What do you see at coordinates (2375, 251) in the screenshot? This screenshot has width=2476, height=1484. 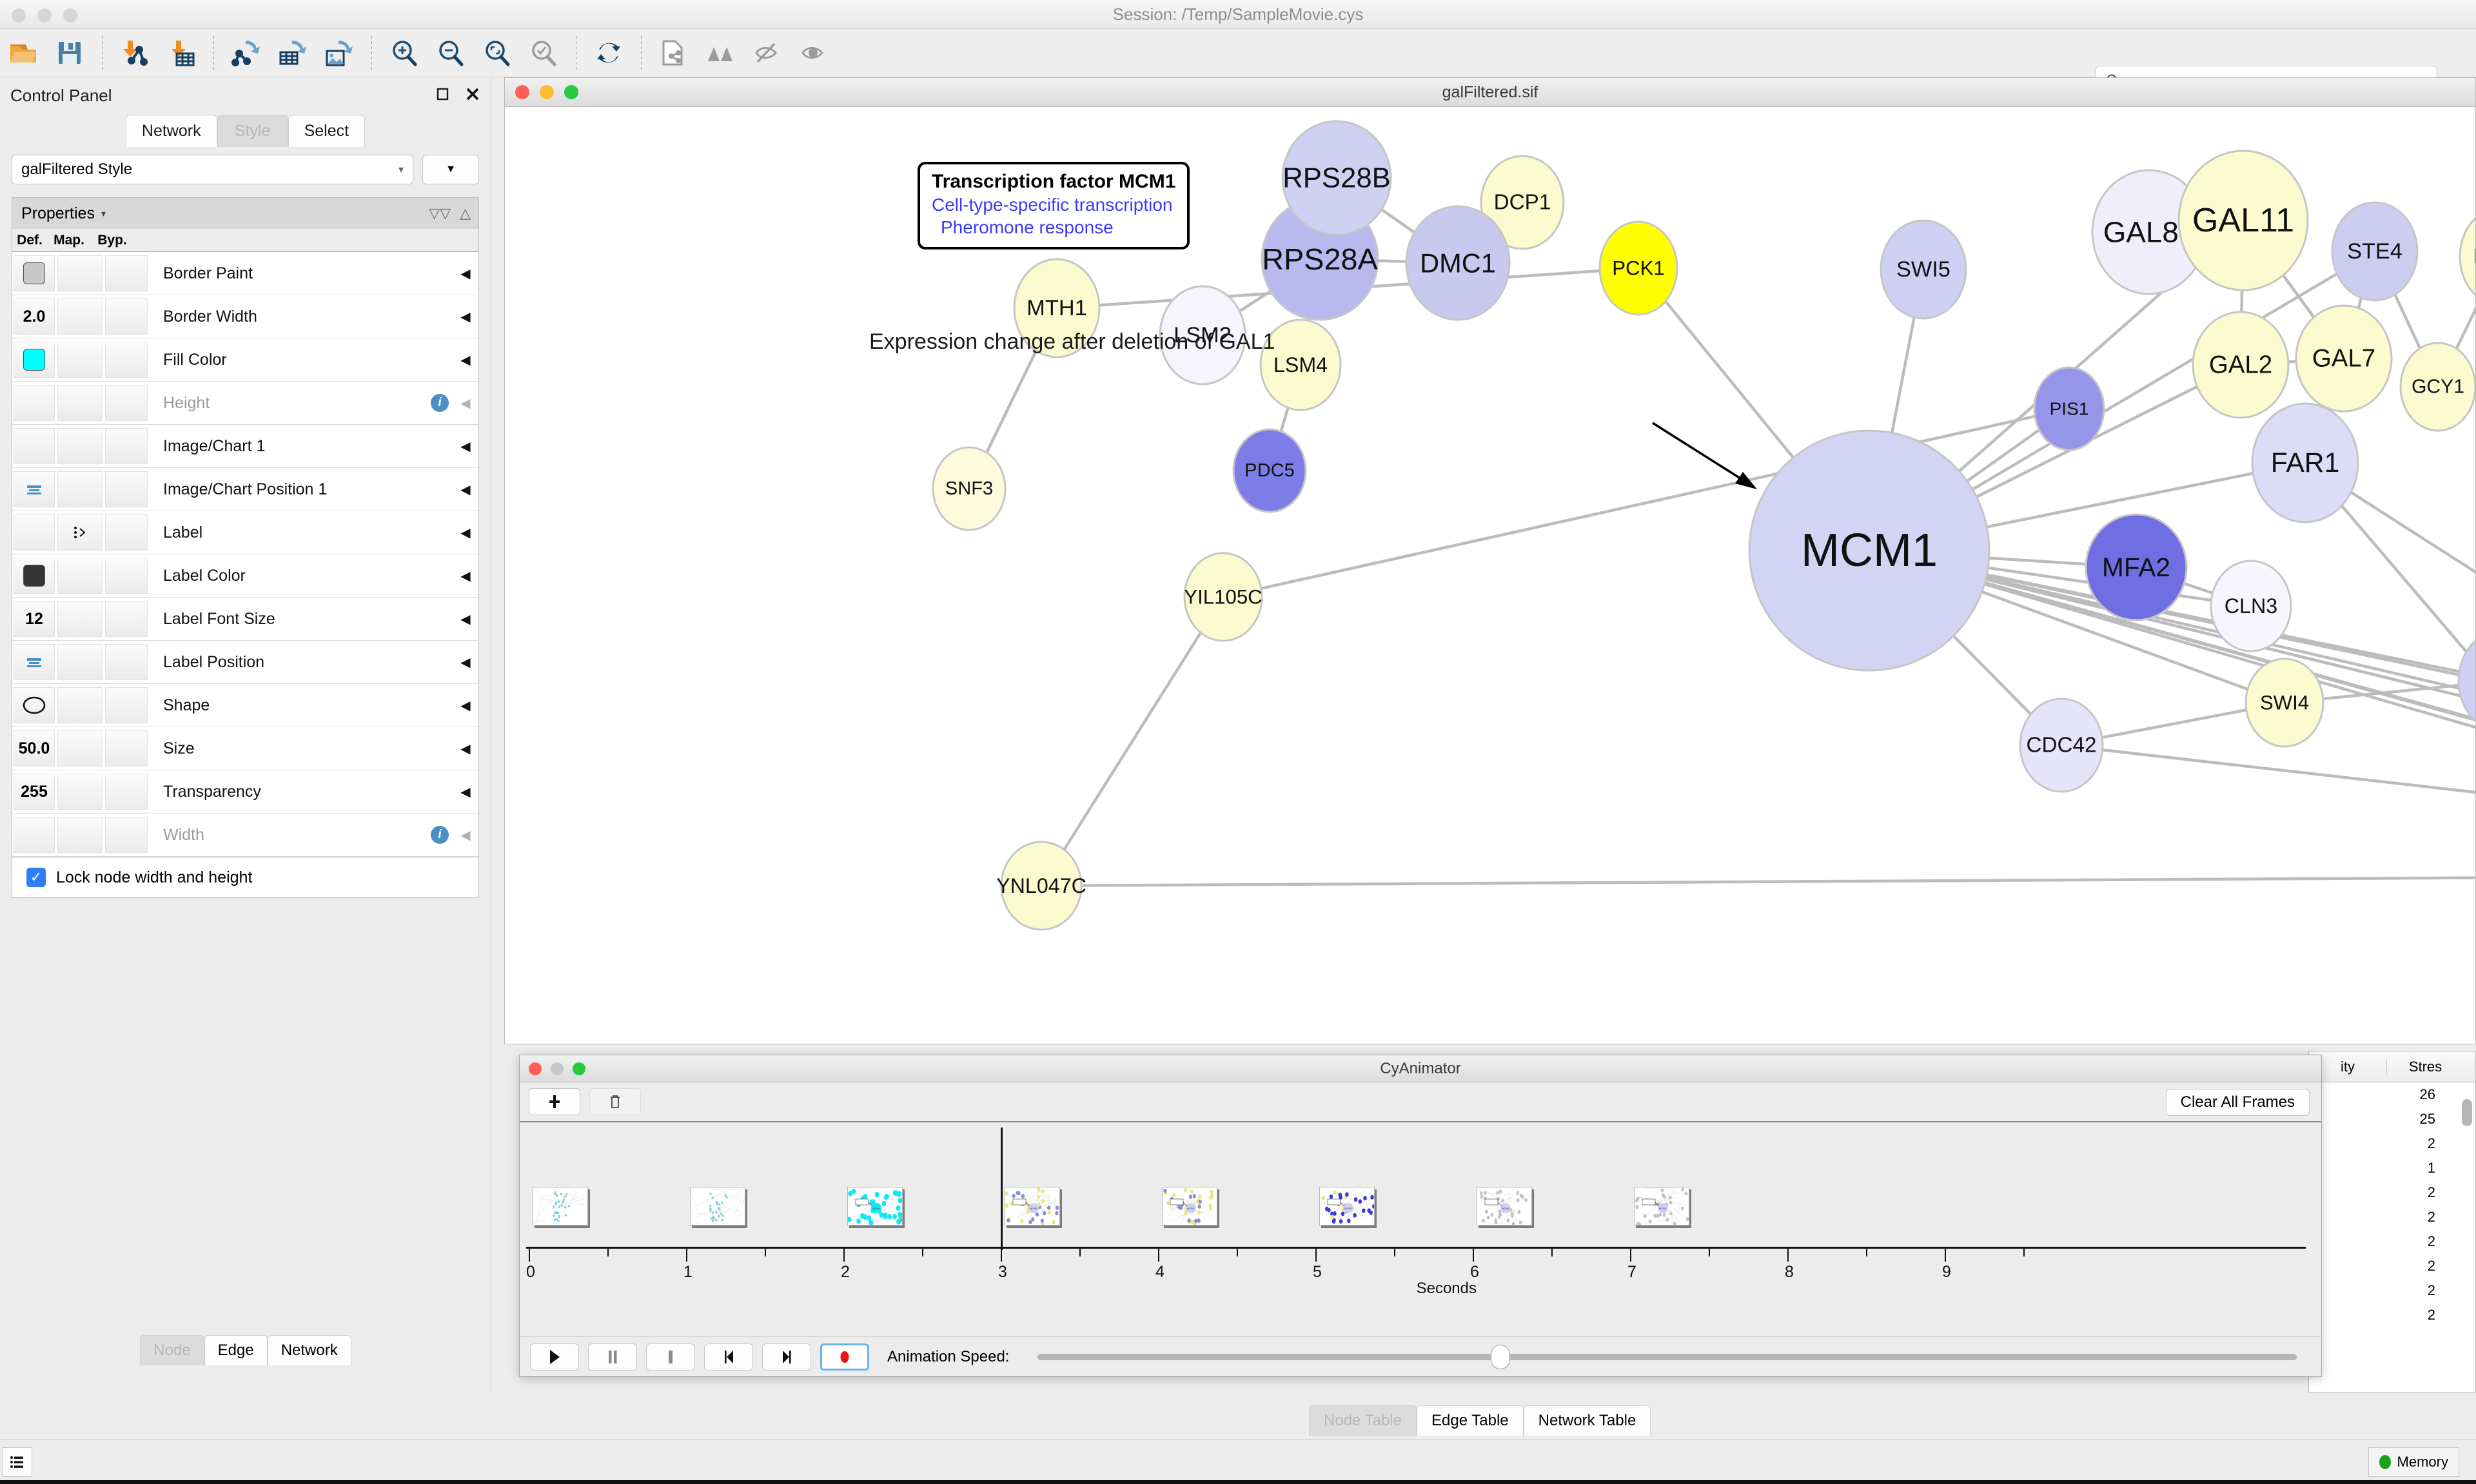 I see `network-node: STE4` at bounding box center [2375, 251].